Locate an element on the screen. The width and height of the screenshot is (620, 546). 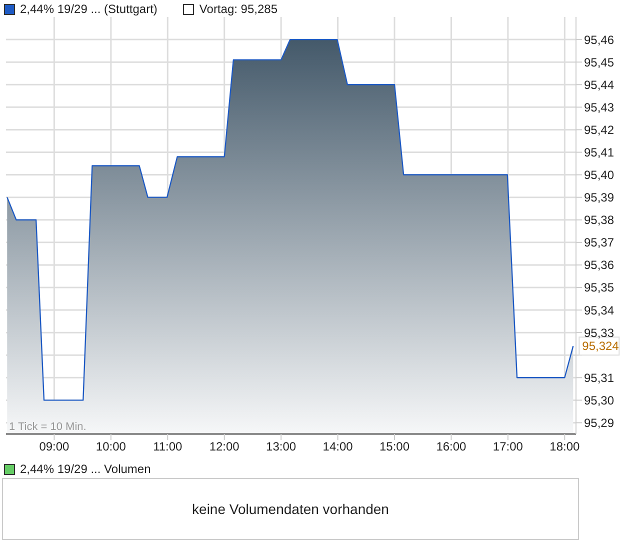
y-tick-label: 95,40 is located at coordinates (599, 175).